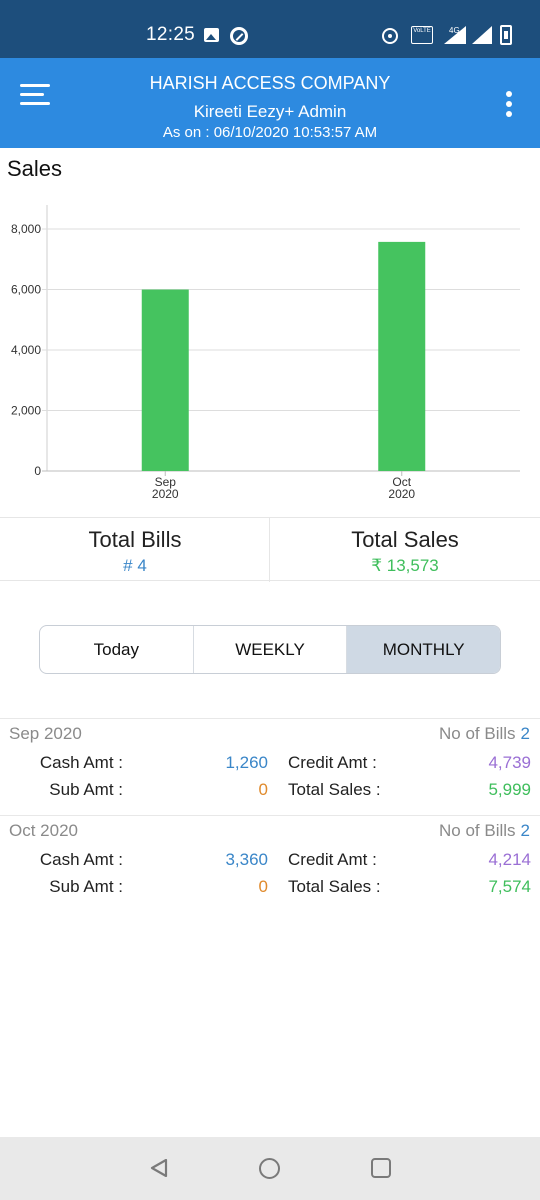 The width and height of the screenshot is (540, 1200). What do you see at coordinates (26, 350) in the screenshot?
I see `y-tick-label: 4,000` at bounding box center [26, 350].